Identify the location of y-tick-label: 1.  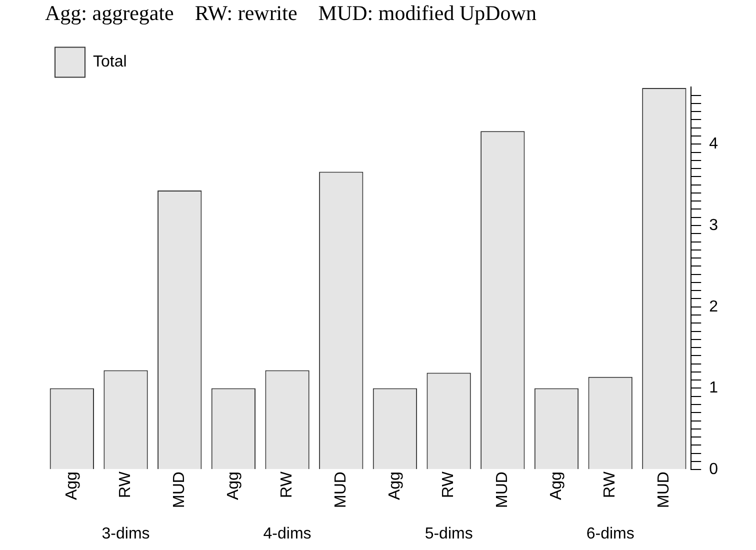
(713, 388).